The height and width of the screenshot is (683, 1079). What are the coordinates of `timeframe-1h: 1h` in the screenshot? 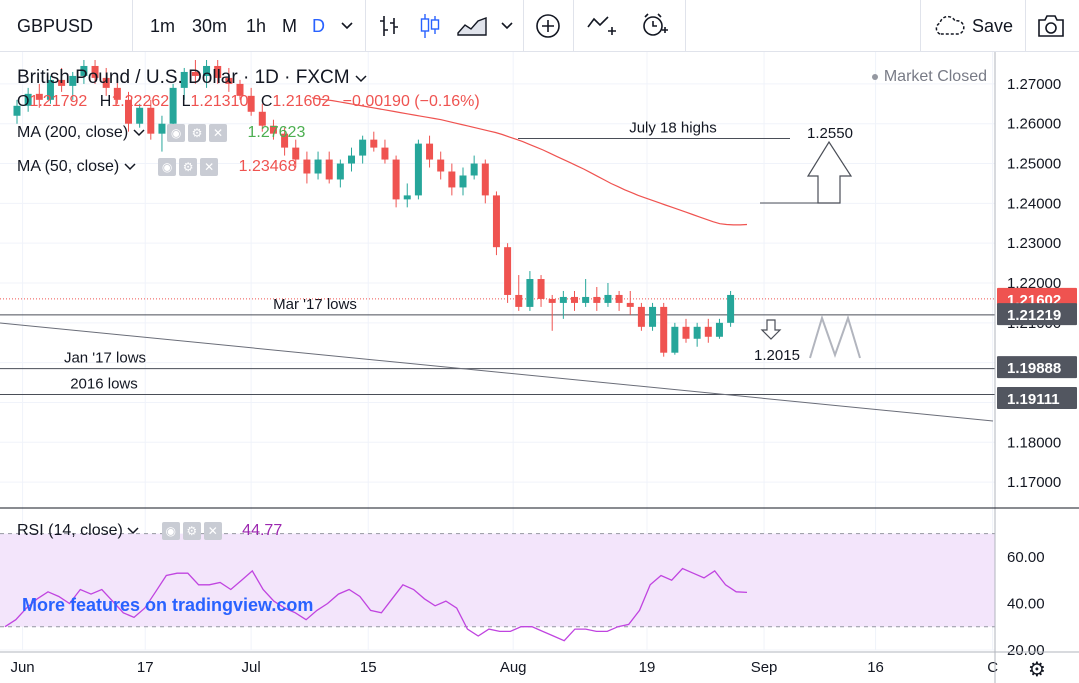 It's located at (256, 25).